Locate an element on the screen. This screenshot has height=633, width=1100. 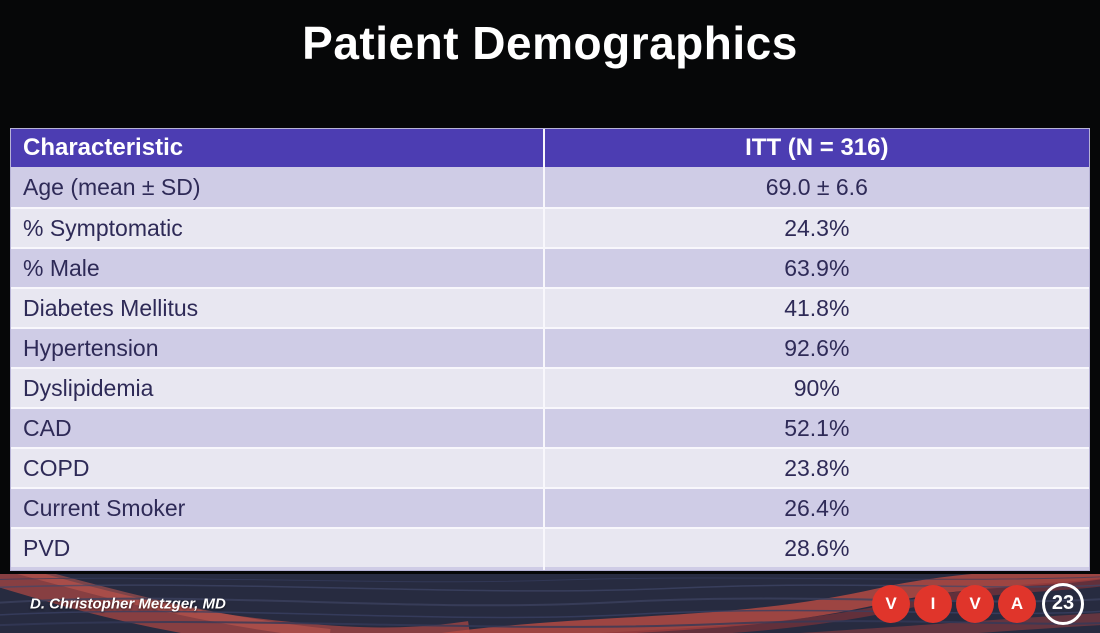
row-characteristic: Hypertension is located at coordinates (278, 348).